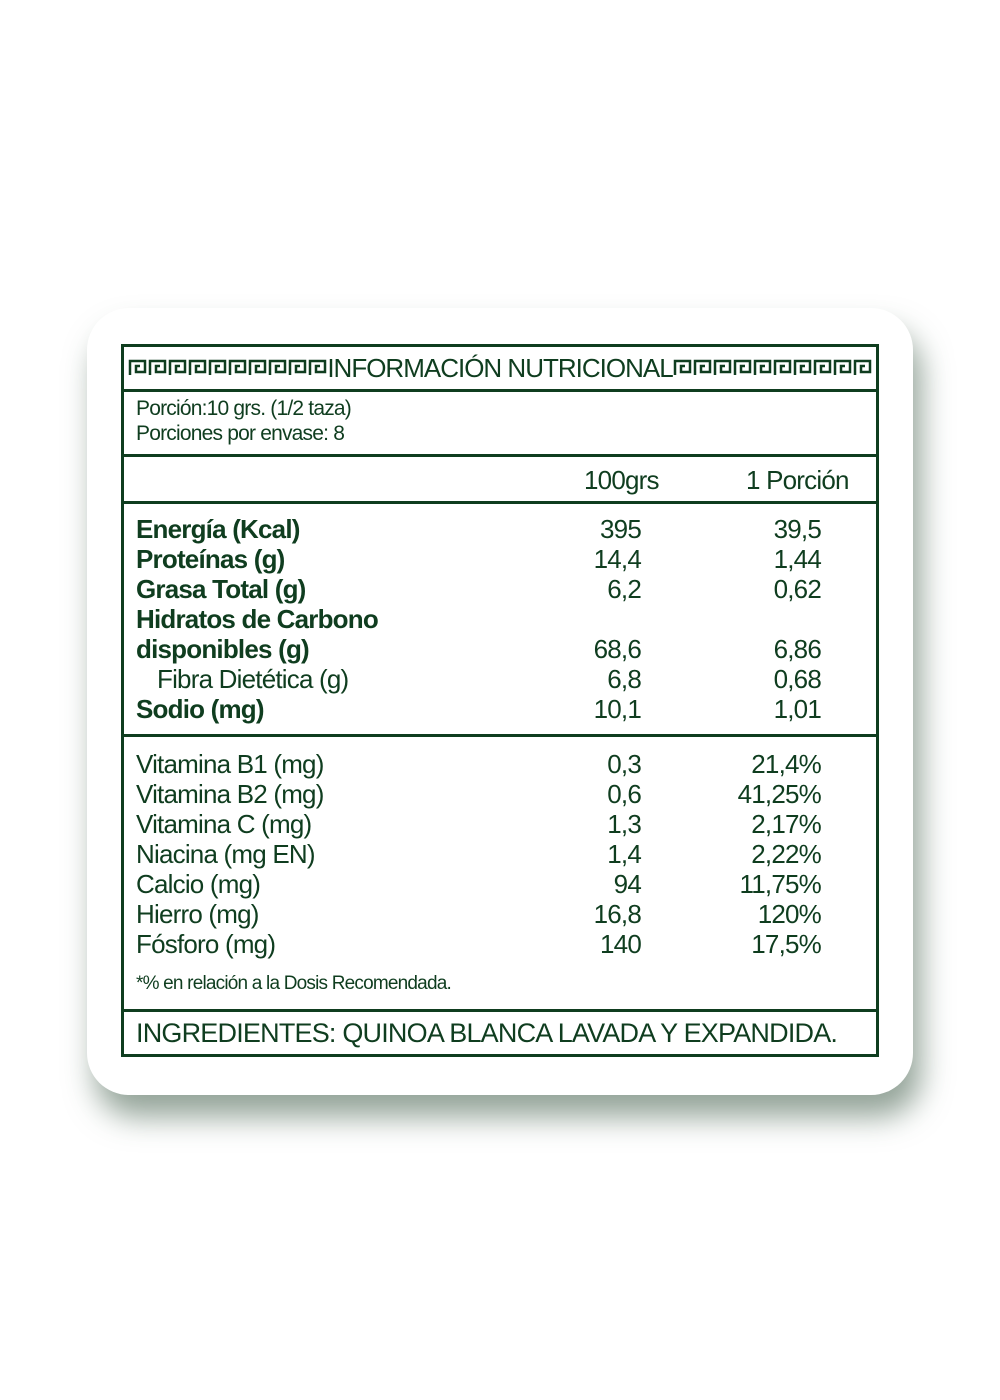  What do you see at coordinates (786, 764) in the screenshot?
I see `value-portion: 21,4%` at bounding box center [786, 764].